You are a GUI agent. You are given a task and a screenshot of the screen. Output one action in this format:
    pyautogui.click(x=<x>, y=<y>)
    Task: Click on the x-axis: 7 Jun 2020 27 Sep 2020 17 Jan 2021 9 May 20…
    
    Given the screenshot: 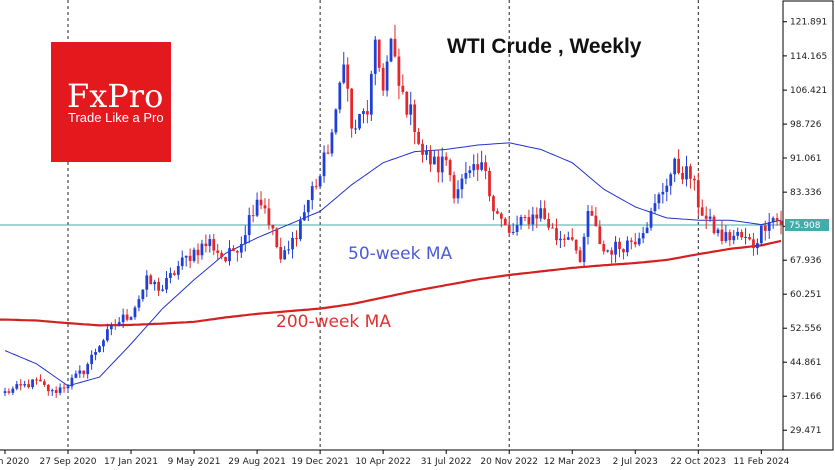 What is the action you would take?
    pyautogui.click(x=395, y=458)
    